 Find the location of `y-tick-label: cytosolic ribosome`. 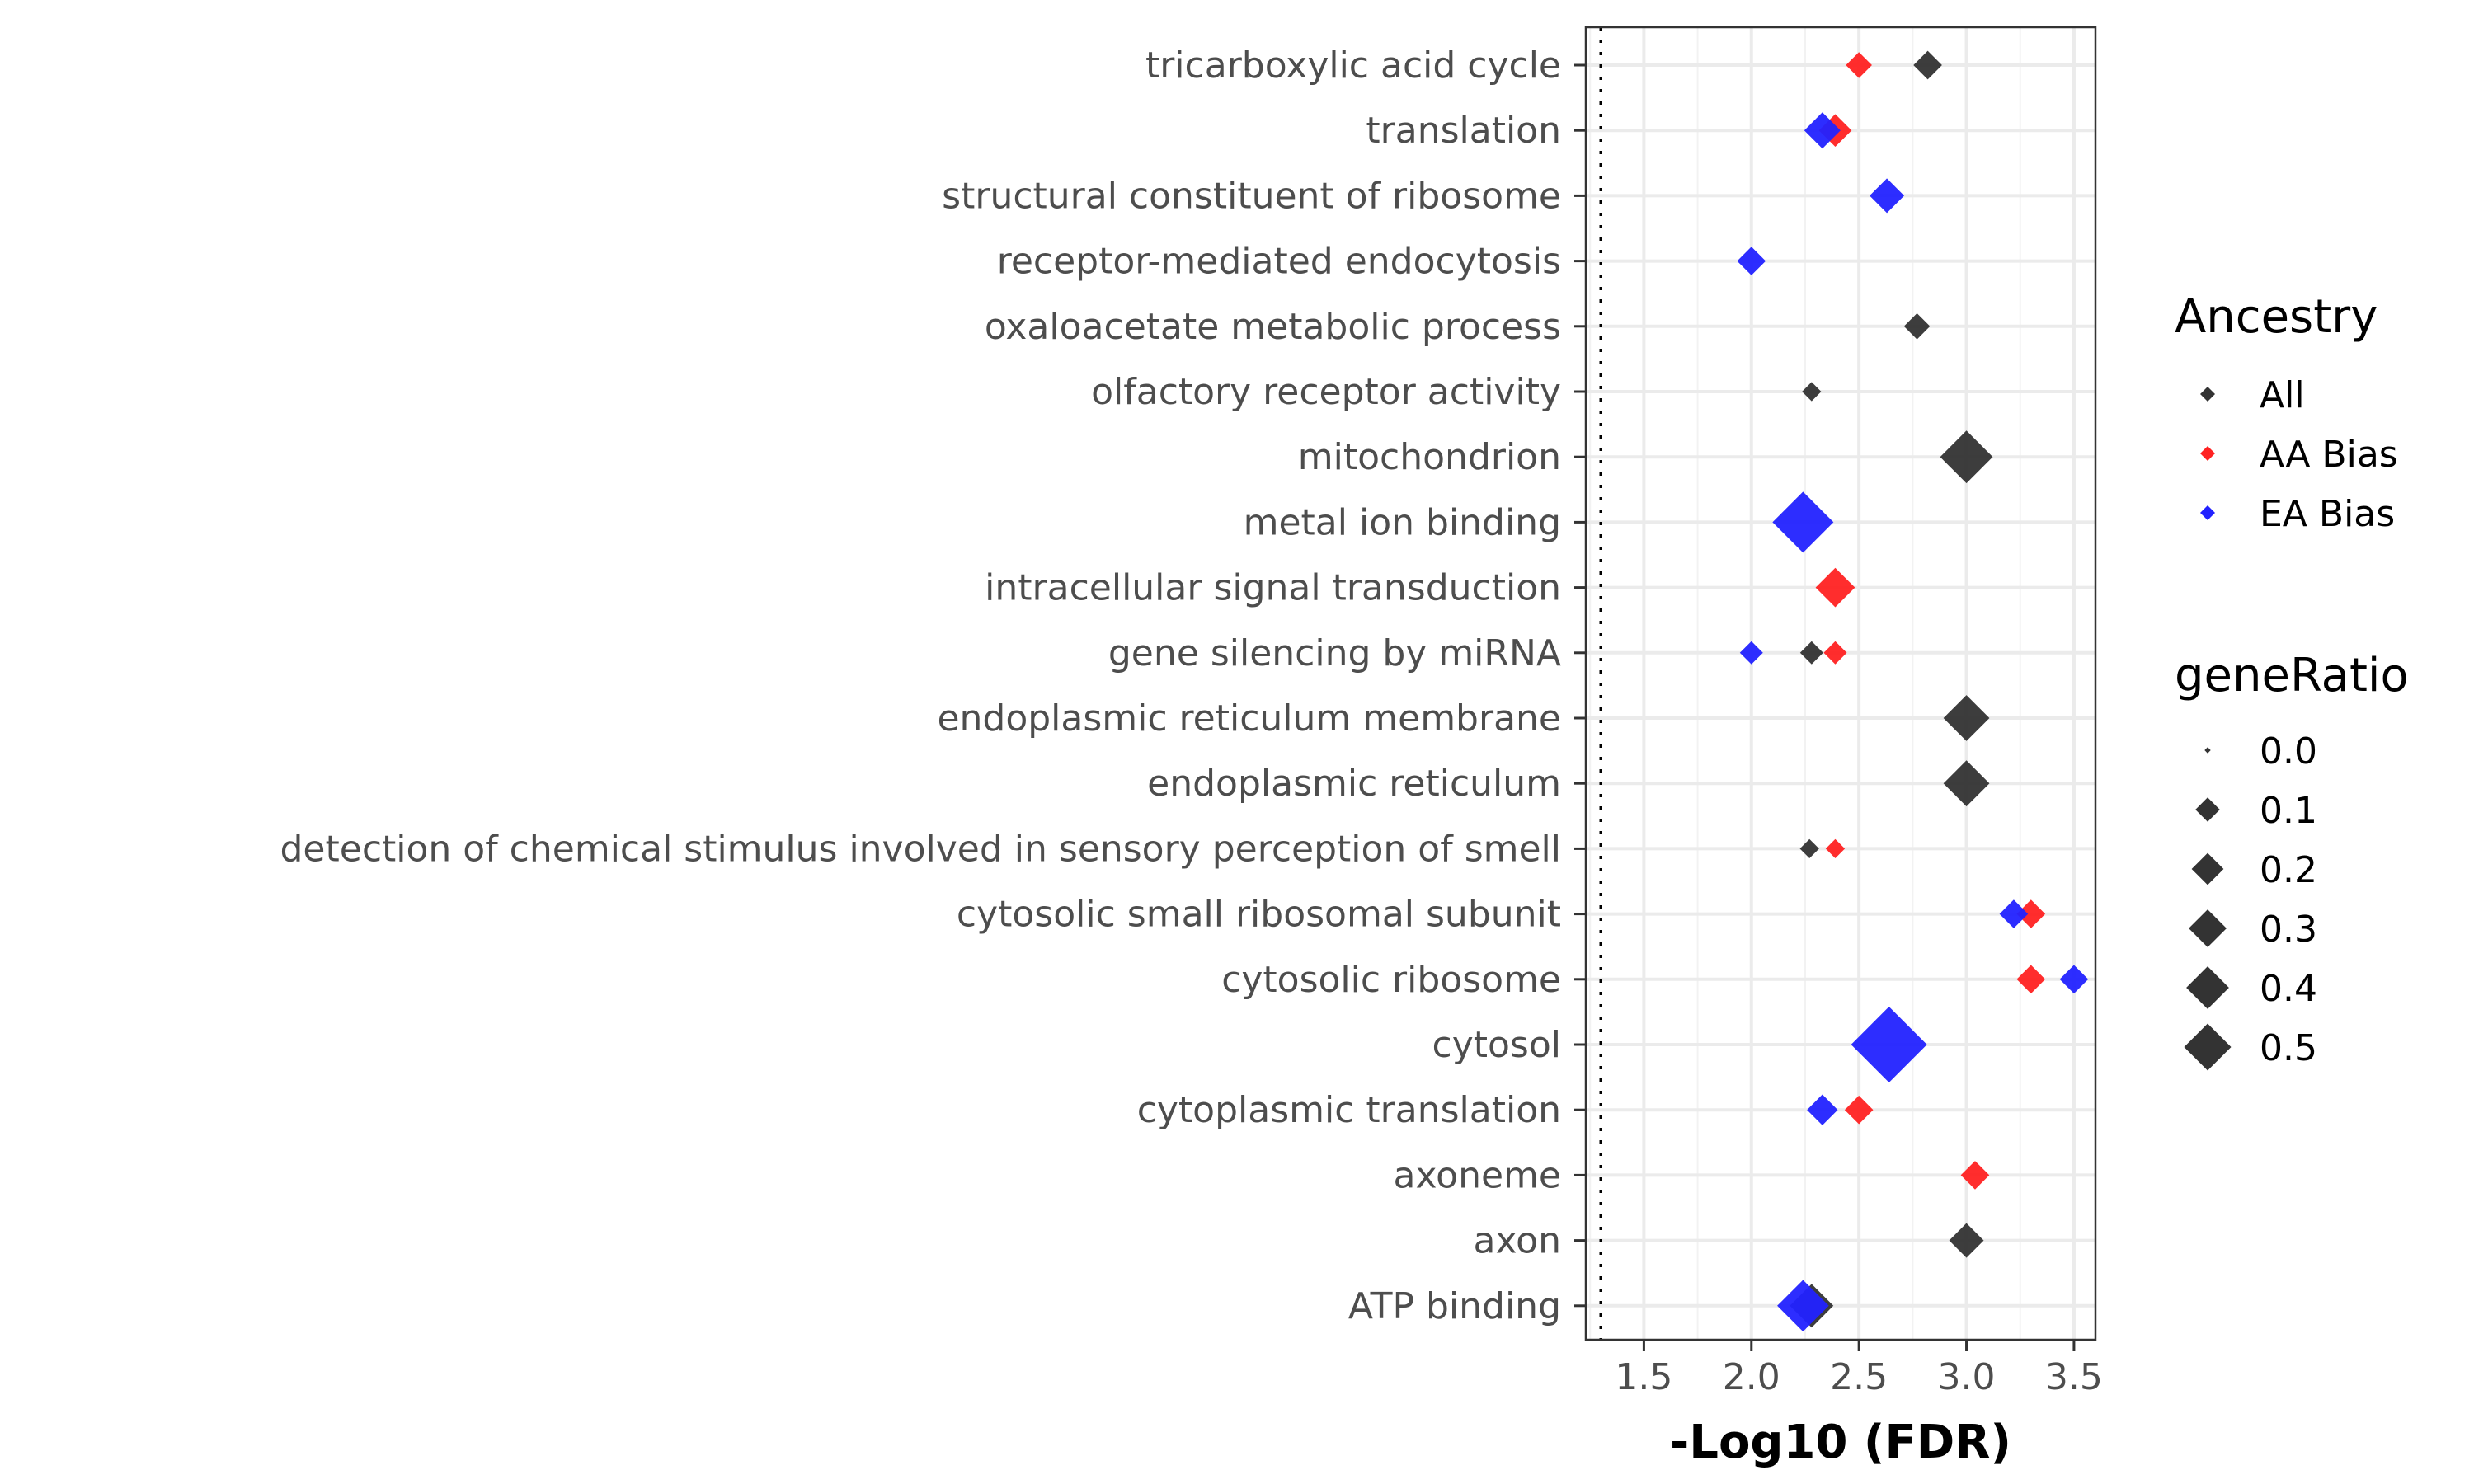

y-tick-label: cytosolic ribosome is located at coordinates (1391, 980).